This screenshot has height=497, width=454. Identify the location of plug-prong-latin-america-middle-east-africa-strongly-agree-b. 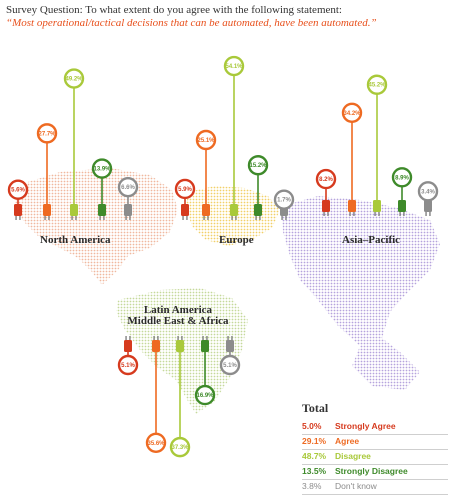
(130, 338).